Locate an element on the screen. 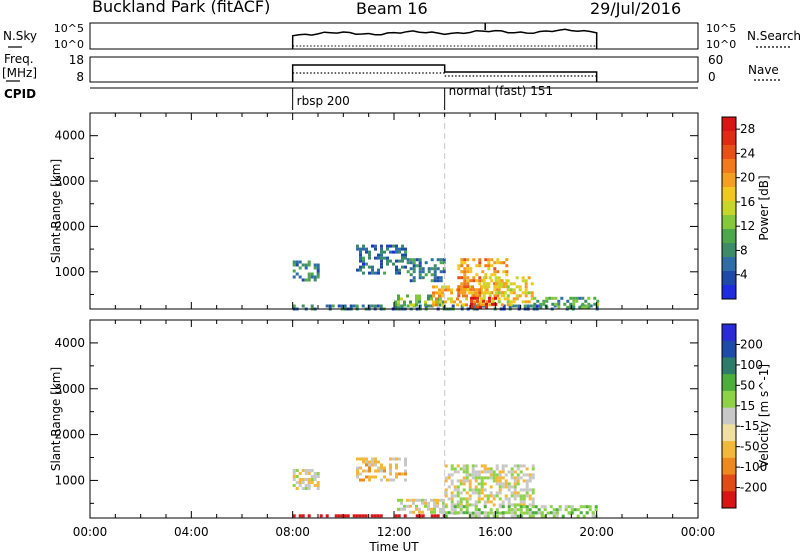 The width and height of the screenshot is (800, 554). nsky-label: N.Sky is located at coordinates (20, 36).